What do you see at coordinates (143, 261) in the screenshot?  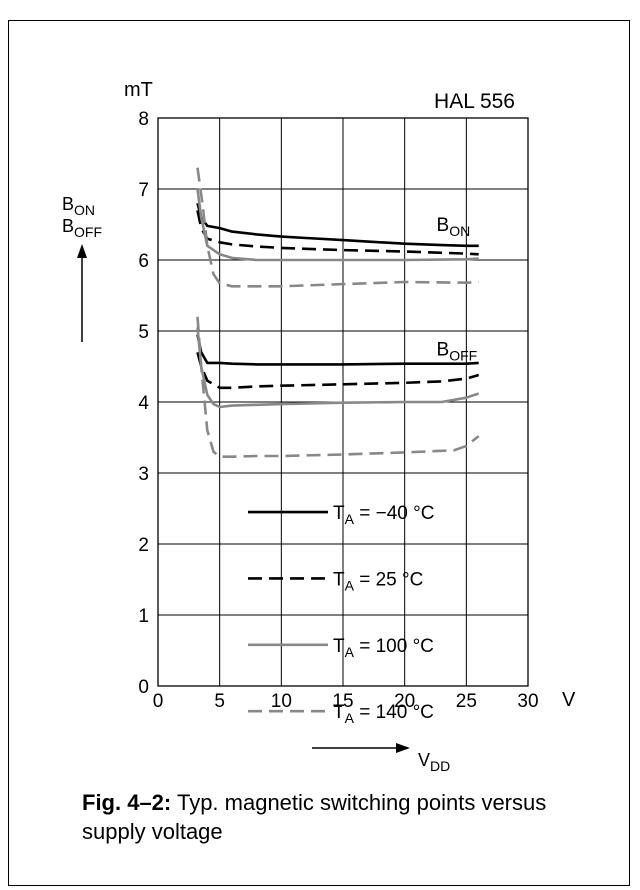 I see `y-tick-label: 6` at bounding box center [143, 261].